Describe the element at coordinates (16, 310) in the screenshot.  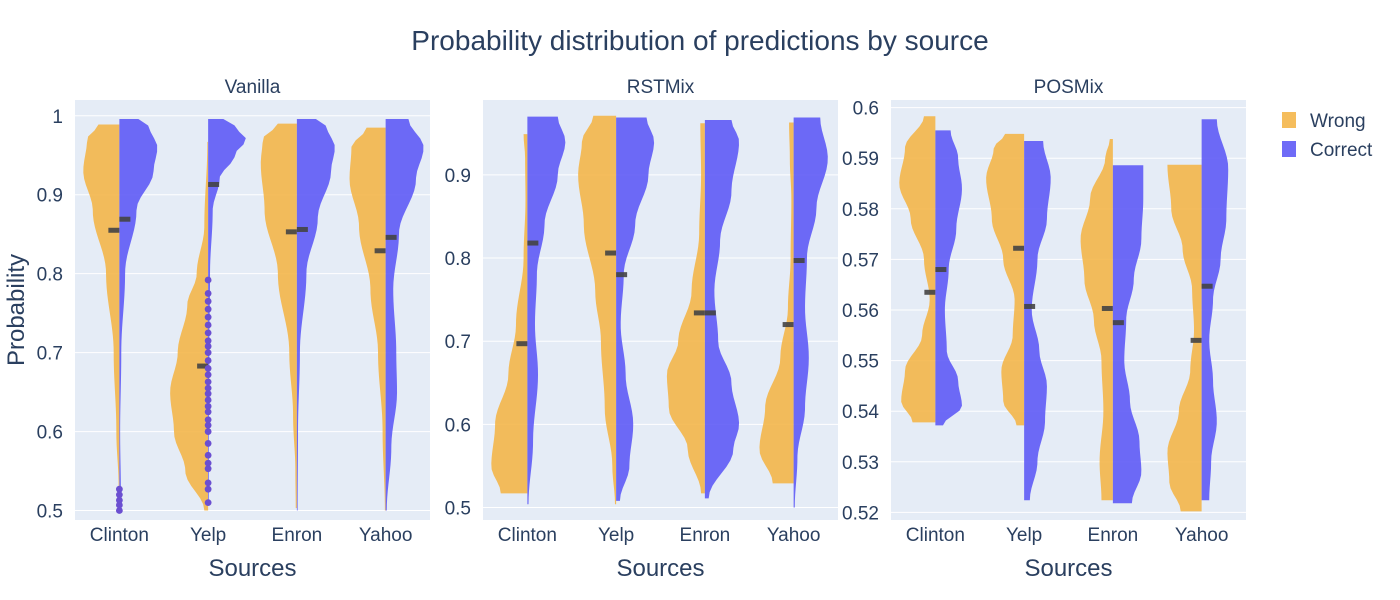
I see `y-axis-label: Probability` at that location.